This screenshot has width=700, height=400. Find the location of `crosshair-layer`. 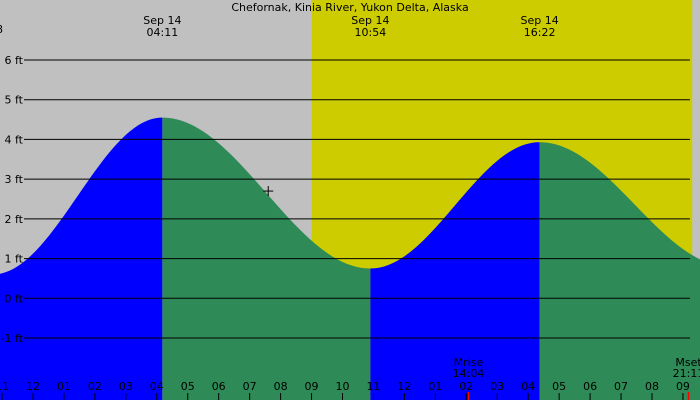

crosshair-layer is located at coordinates (268, 191).